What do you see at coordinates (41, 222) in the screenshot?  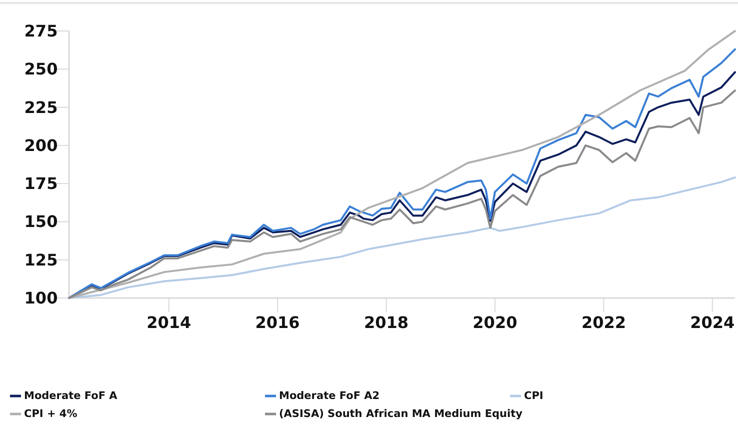 I see `y-tick-label: 150` at bounding box center [41, 222].